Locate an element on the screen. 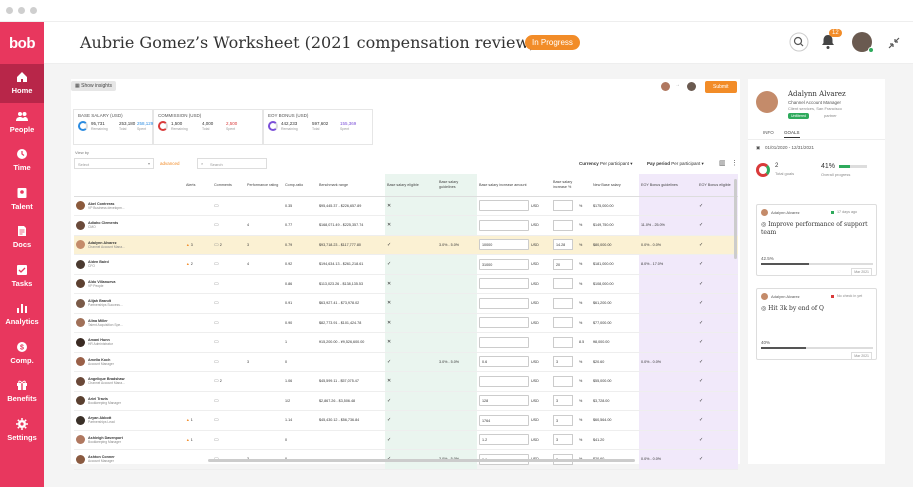 This screenshot has height=487, width=913. nav-people: People is located at coordinates (22, 122).